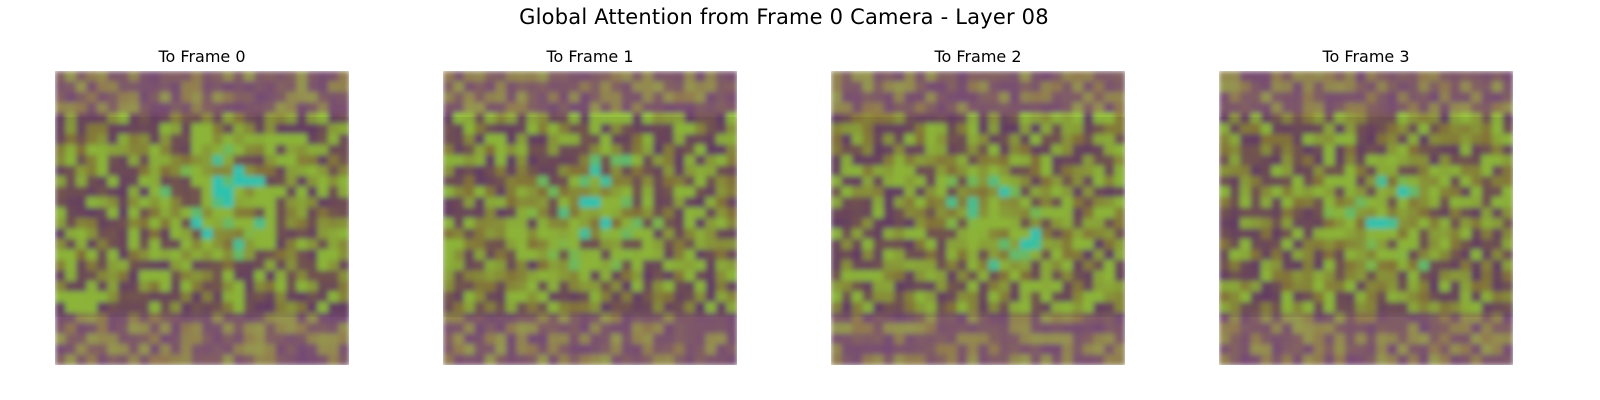  What do you see at coordinates (978, 56) in the screenshot?
I see `panel-title-frame-2: To Frame 2` at bounding box center [978, 56].